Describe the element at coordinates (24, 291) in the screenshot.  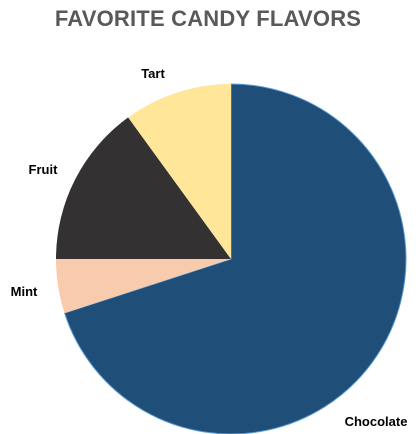
I see `slice-label-mint: Mint` at that location.